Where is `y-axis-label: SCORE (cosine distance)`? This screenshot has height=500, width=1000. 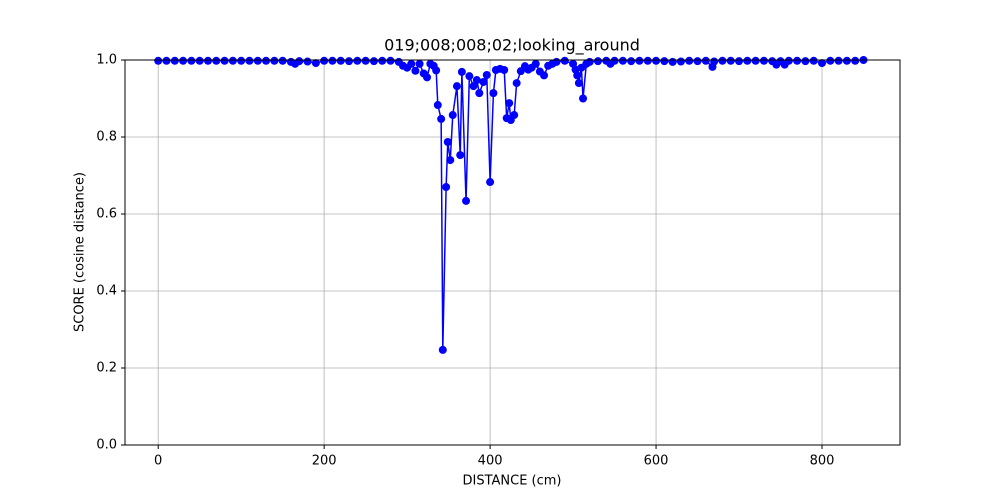
y-axis-label: SCORE (cosine distance) is located at coordinates (80, 252).